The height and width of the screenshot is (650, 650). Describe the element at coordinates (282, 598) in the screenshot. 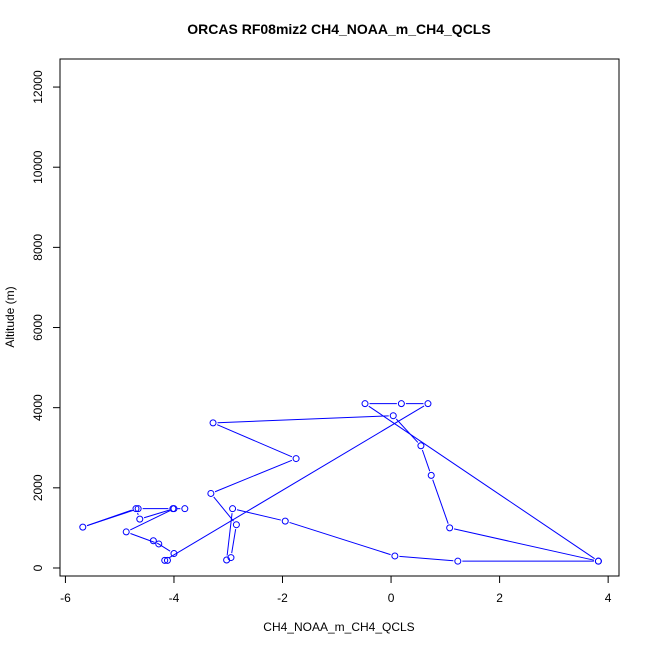

I see `x-tick-label: -2` at that location.